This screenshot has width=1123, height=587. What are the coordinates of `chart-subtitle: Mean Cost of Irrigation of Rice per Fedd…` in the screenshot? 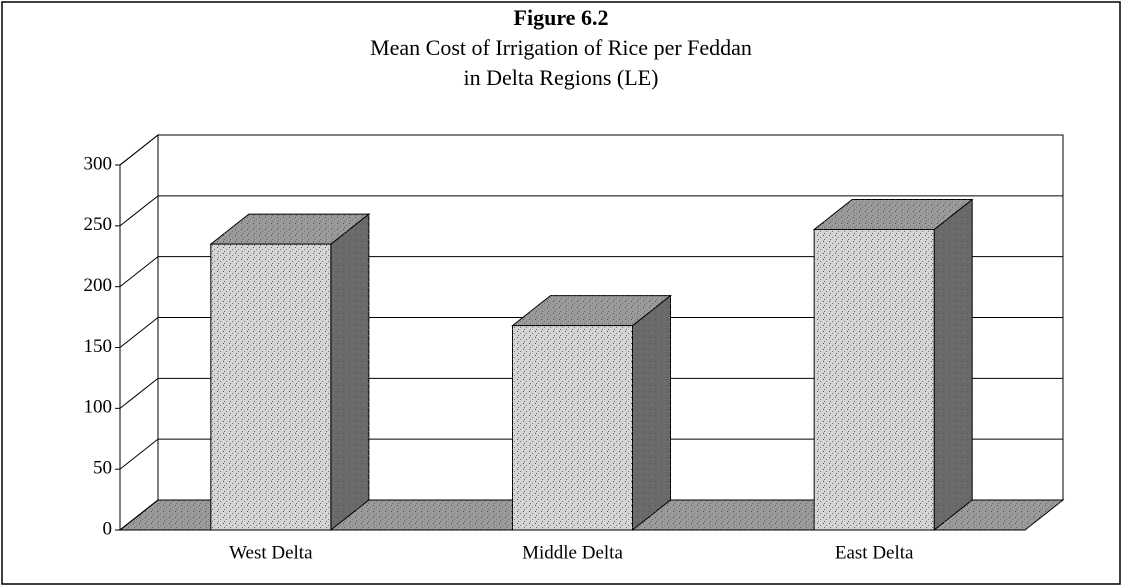 It's located at (561, 47).